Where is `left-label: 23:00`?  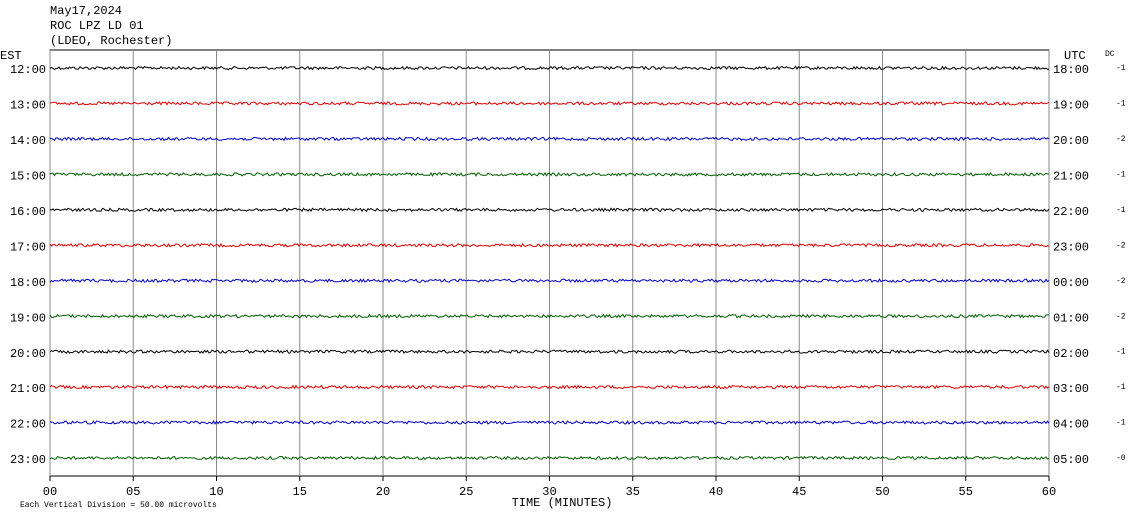
left-label: 23:00 is located at coordinates (28, 460).